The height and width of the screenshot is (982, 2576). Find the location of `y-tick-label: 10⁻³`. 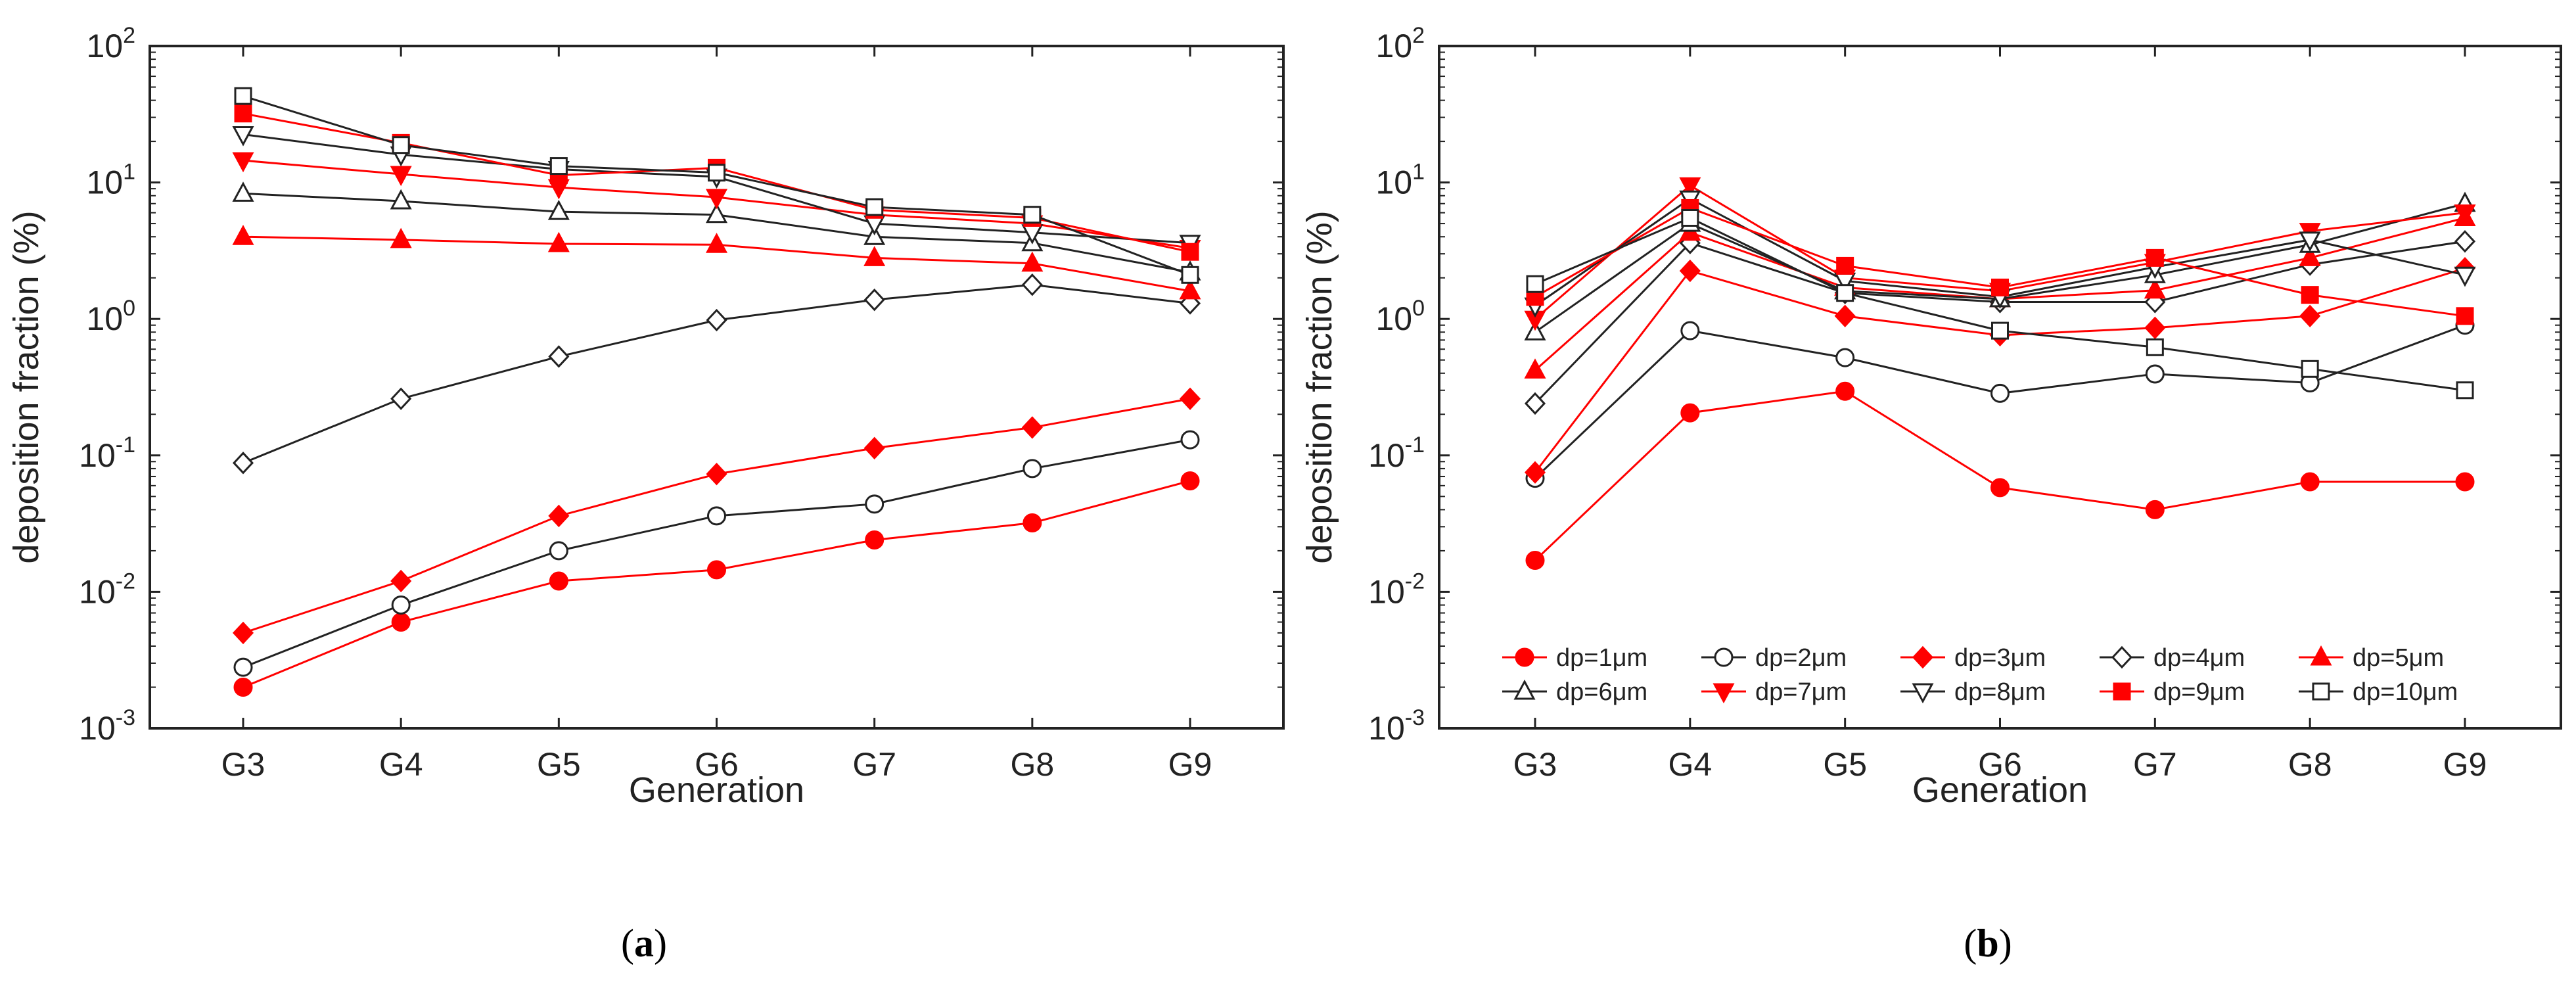

y-tick-label: 10⁻³ is located at coordinates (107, 726).